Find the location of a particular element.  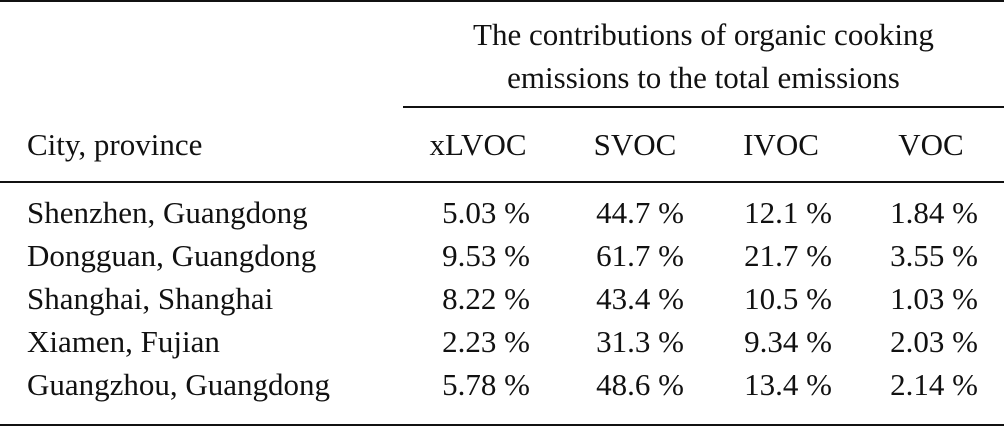

value-cell-voc: 3.55 % is located at coordinates (934, 255).